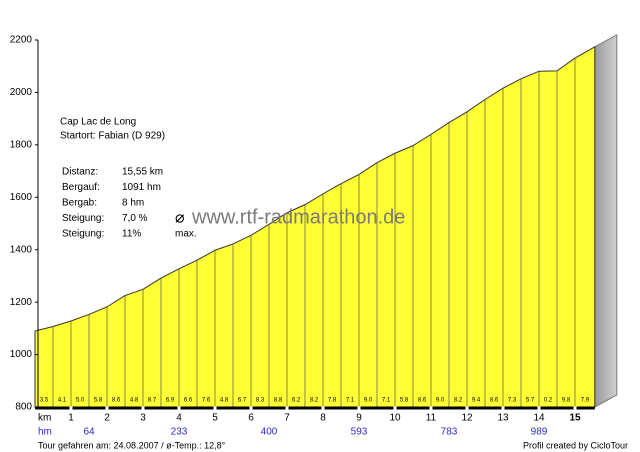 The height and width of the screenshot is (452, 640). What do you see at coordinates (431, 418) in the screenshot?
I see `x-tick-label: 11` at bounding box center [431, 418].